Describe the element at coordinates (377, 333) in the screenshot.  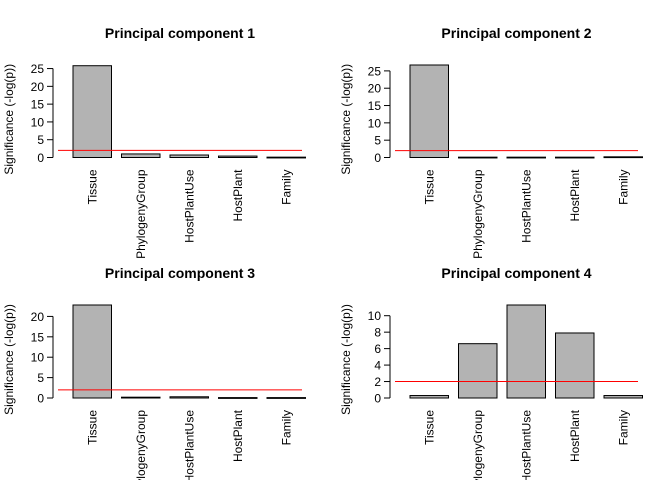
I see `y-tick-label: 8` at that location.